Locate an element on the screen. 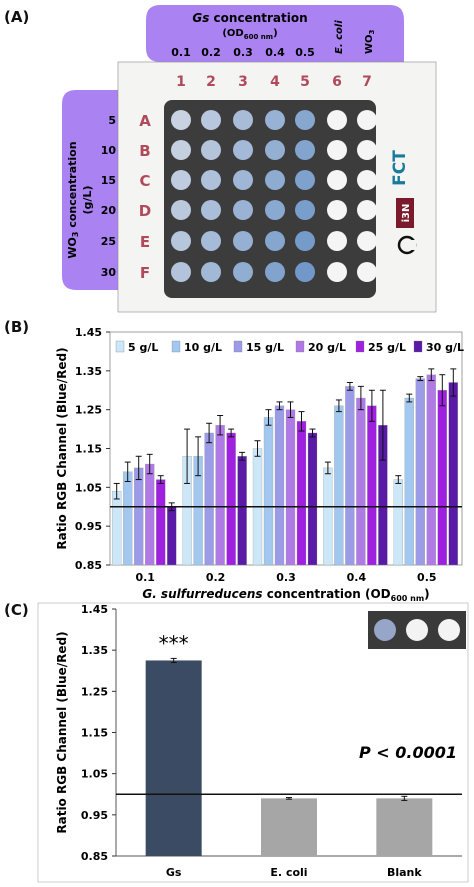 Image resolution: width=474 pixels, height=887 pixels. row-letter: F is located at coordinates (145, 273).